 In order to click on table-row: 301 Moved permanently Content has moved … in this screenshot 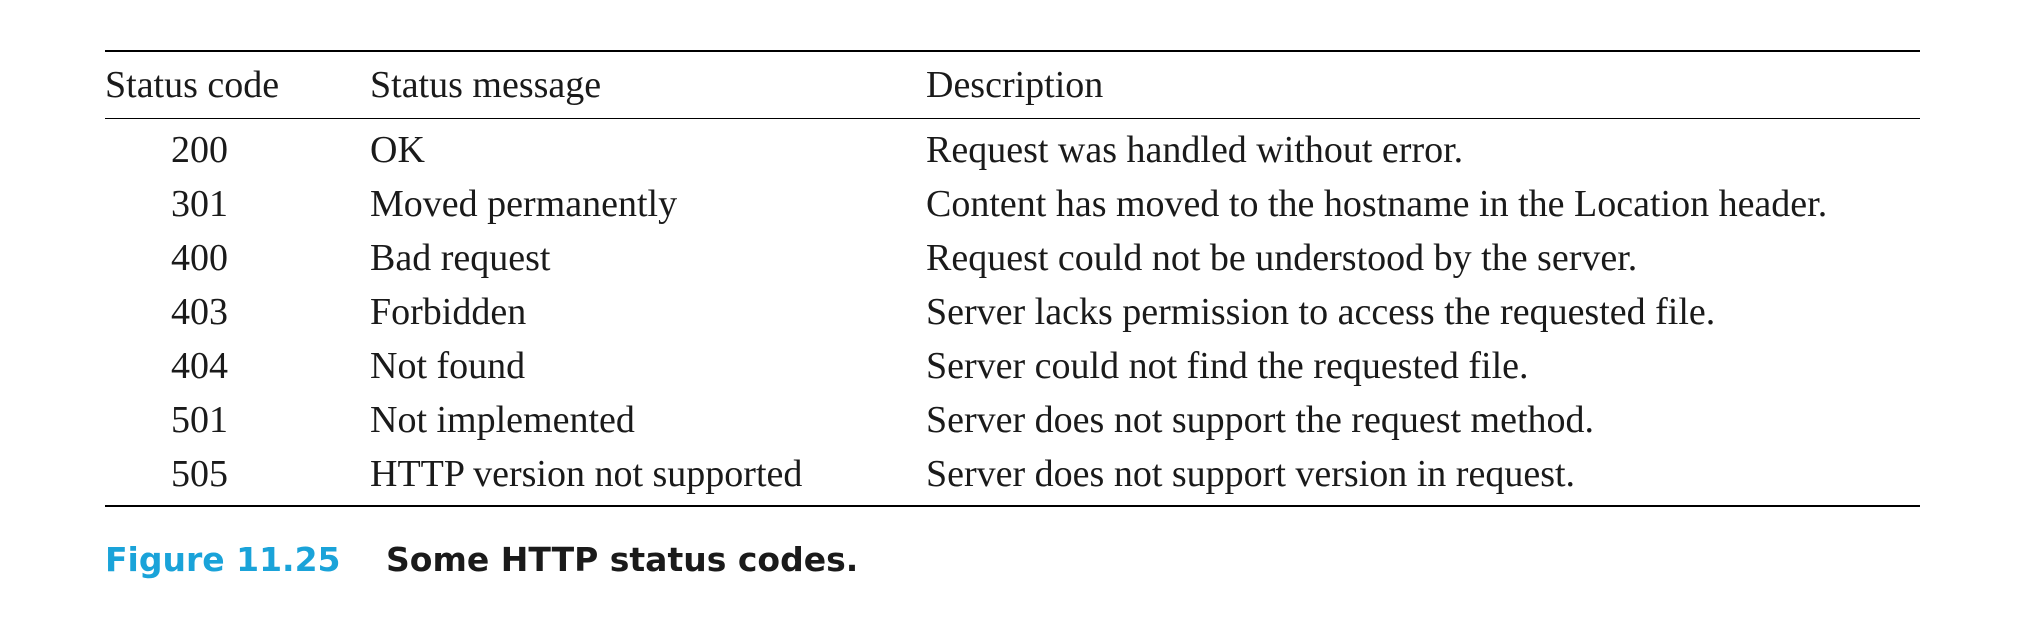, I will do `click(1012, 204)`.